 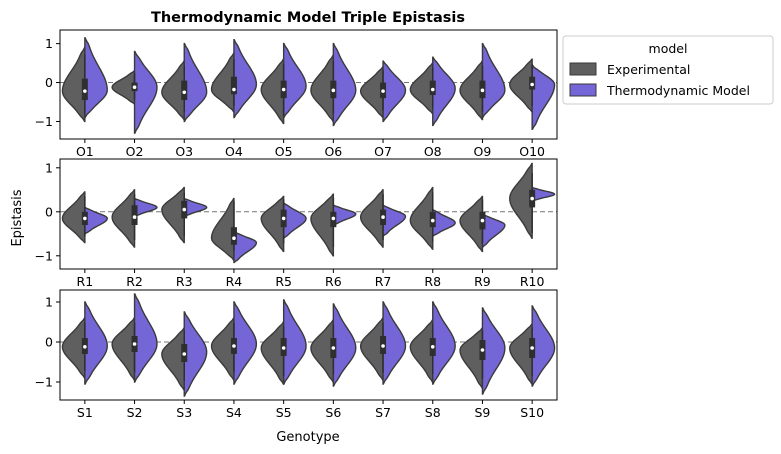 What do you see at coordinates (543, 194) in the screenshot?
I see `violin-thermodynamic-R10` at bounding box center [543, 194].